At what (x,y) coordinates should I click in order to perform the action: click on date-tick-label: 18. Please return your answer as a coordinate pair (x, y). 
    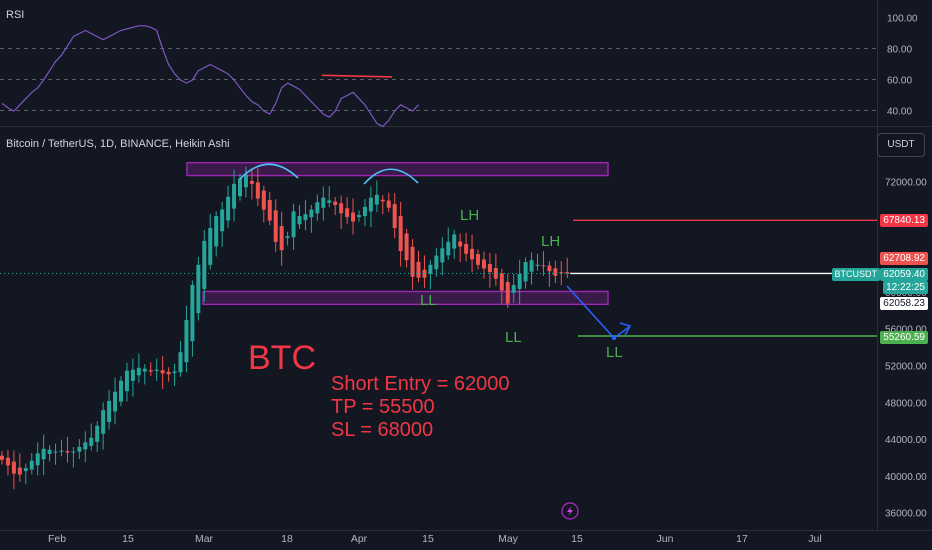
    Looking at the image, I should click on (287, 539).